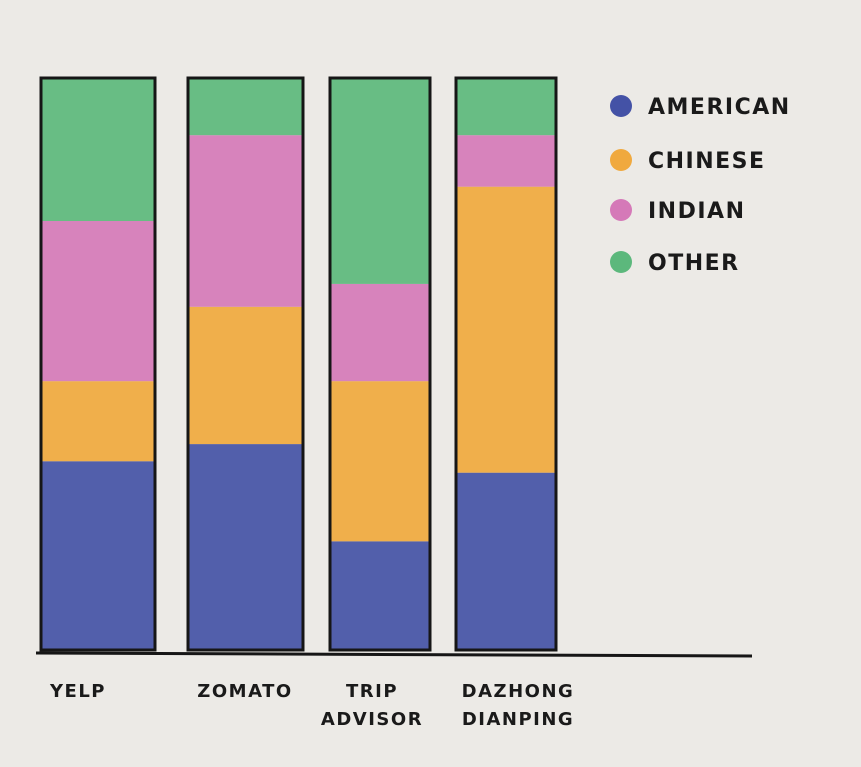 The width and height of the screenshot is (861, 767). What do you see at coordinates (621, 210) in the screenshot?
I see `legend-swatch-indian` at bounding box center [621, 210].